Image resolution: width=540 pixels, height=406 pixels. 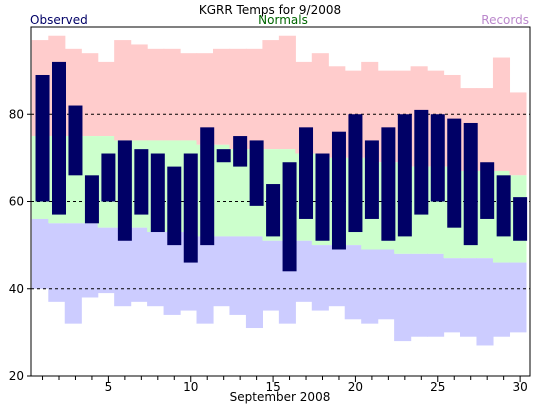 What do you see at coordinates (16, 376) in the screenshot?
I see `y-tick-label: 20` at bounding box center [16, 376].